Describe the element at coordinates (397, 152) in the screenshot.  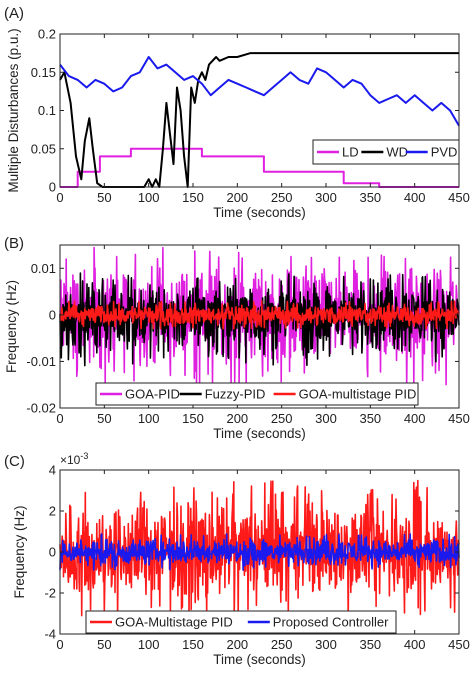
I see `legend-entry: WD` at that location.